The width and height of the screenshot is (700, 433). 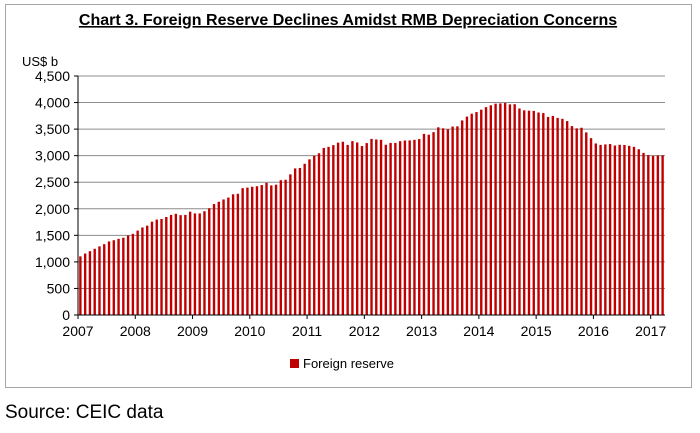 I want to click on y-tick-label: 3,500, so click(x=52, y=129).